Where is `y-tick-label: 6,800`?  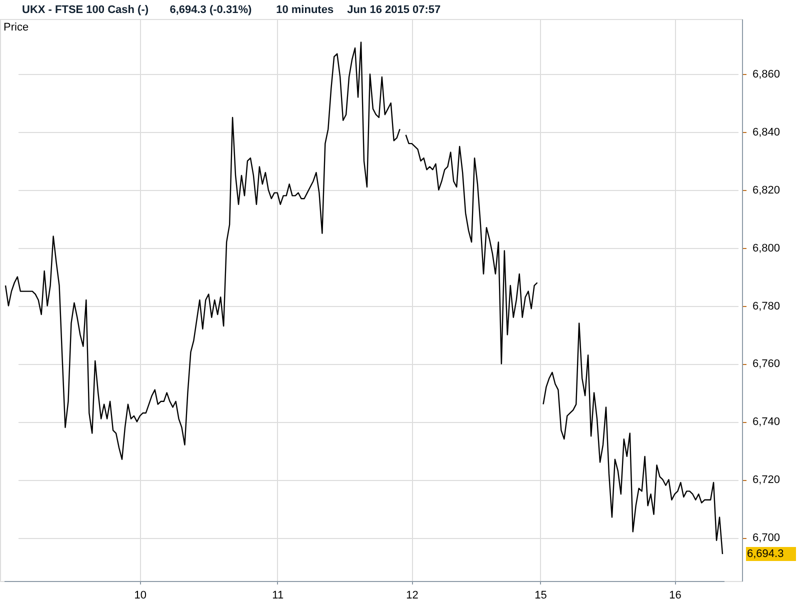 y-tick-label: 6,800 is located at coordinates (766, 248).